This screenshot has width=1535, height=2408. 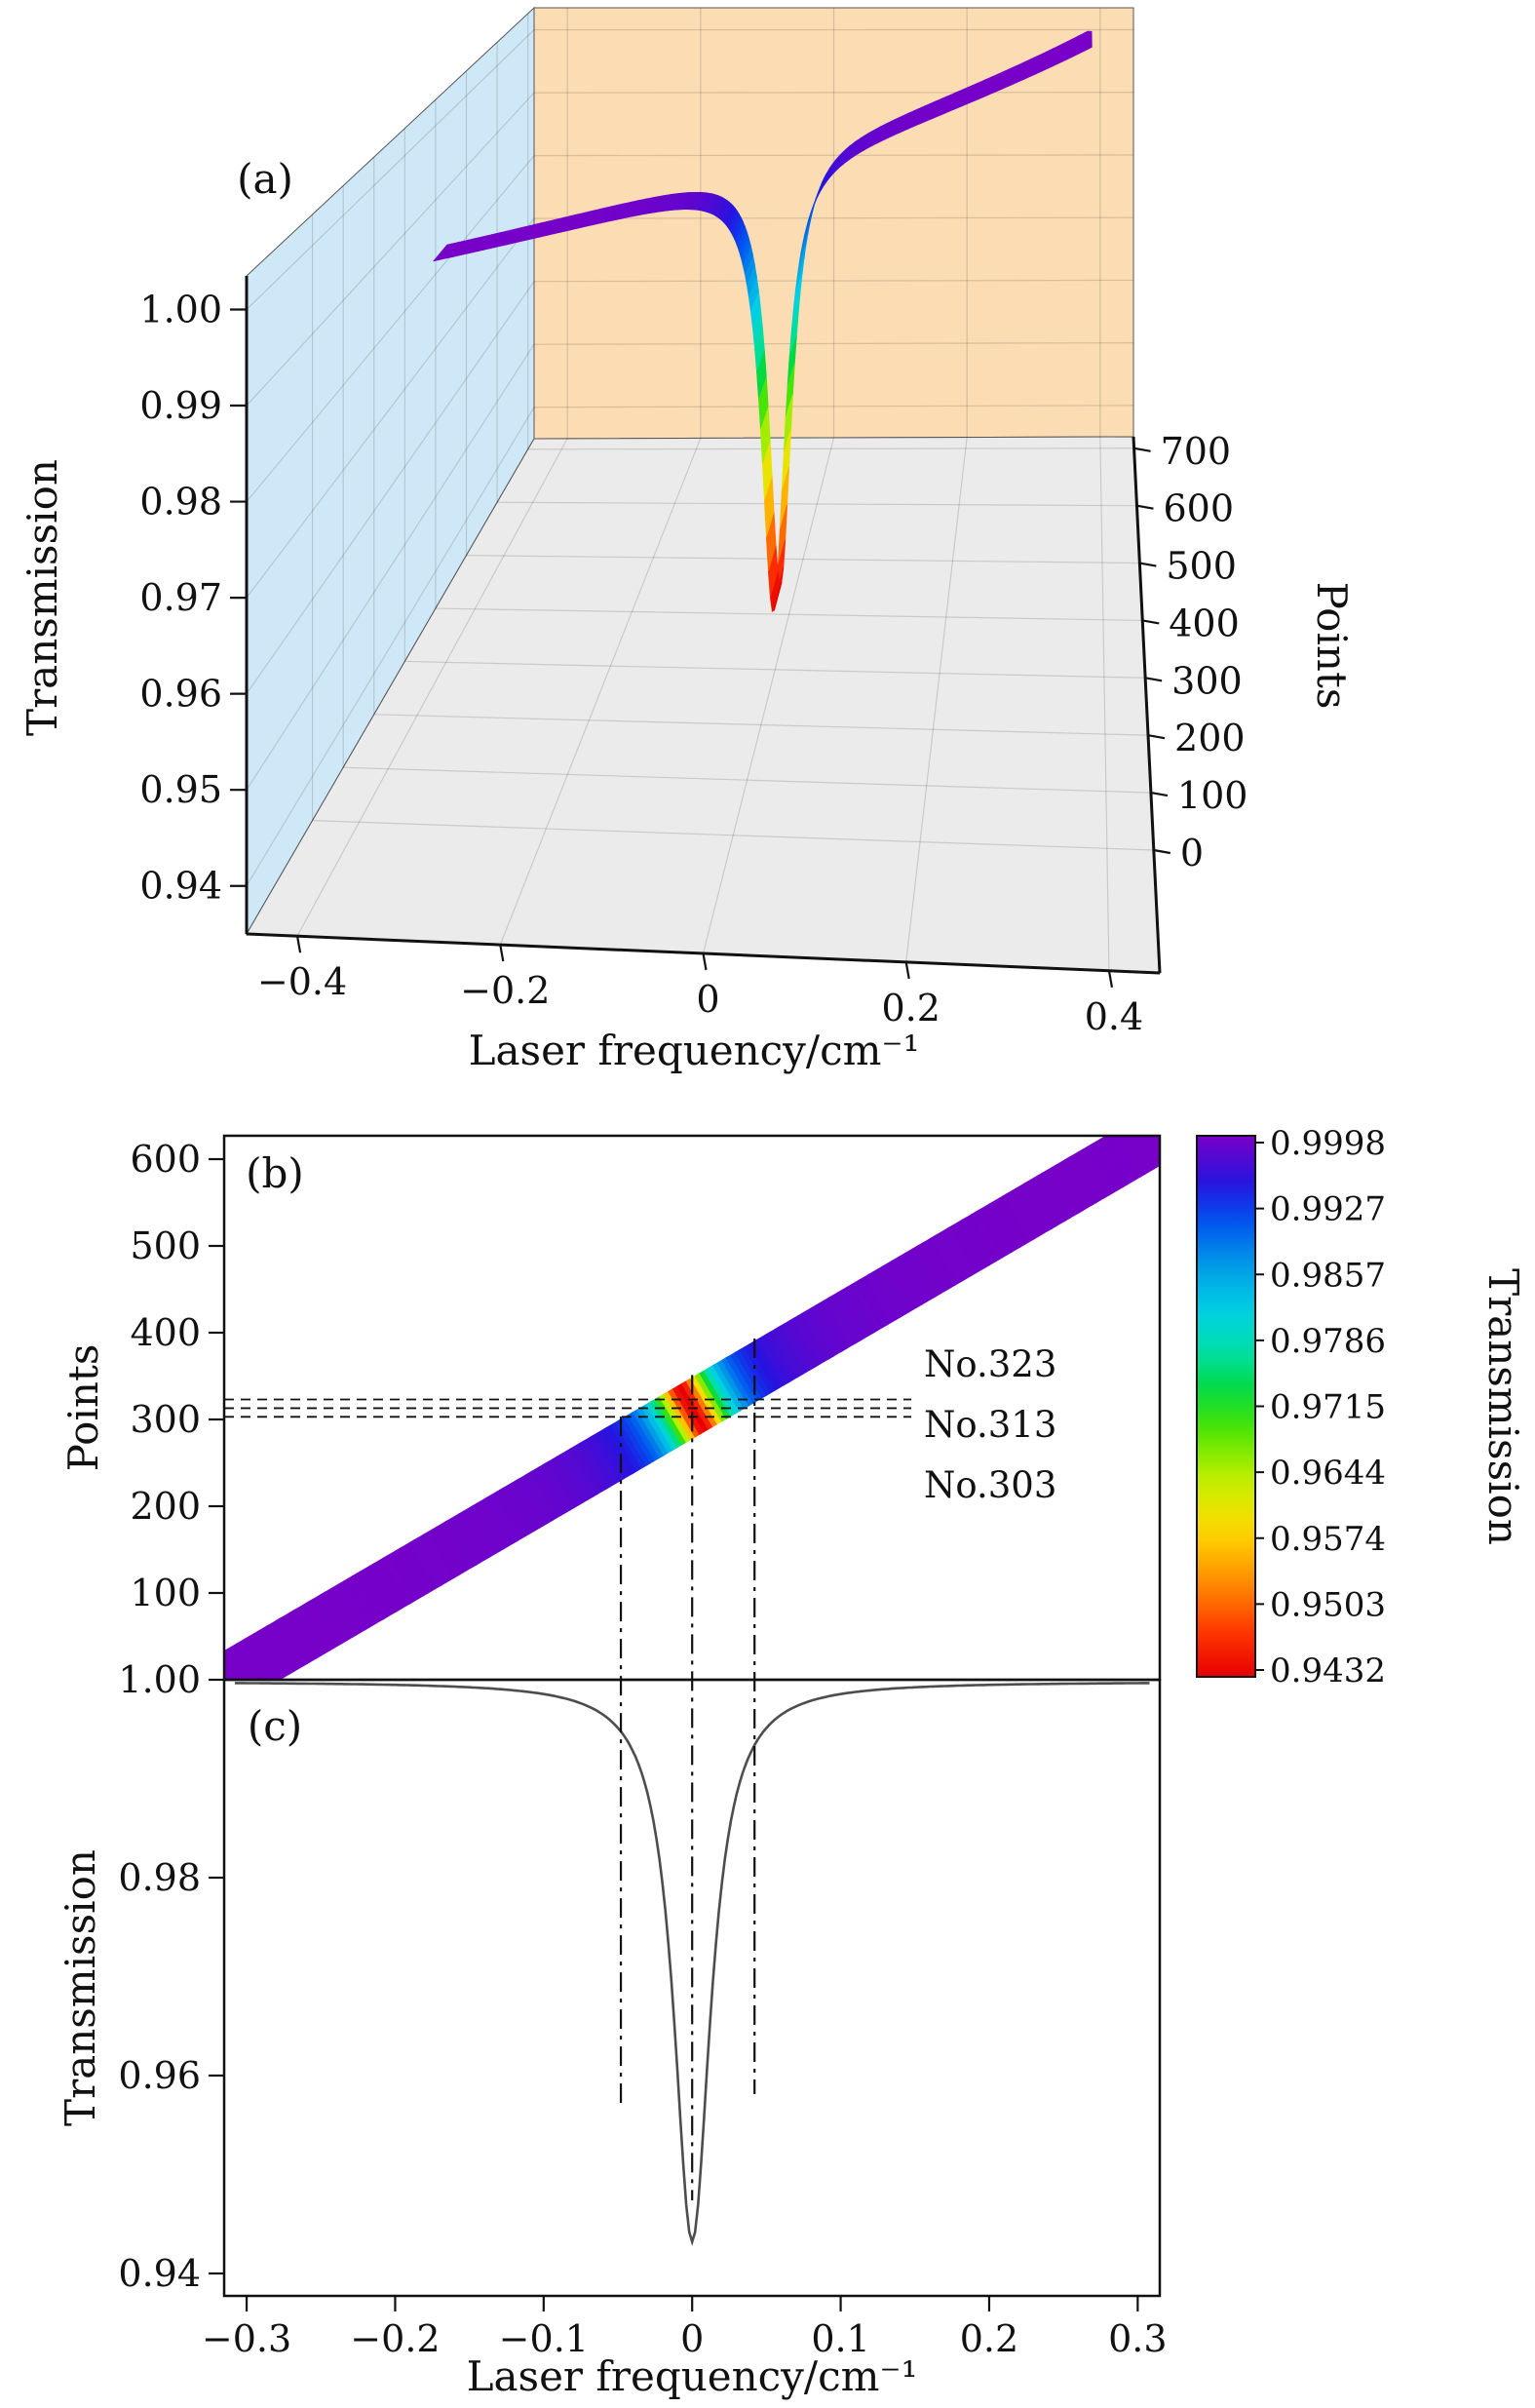 What do you see at coordinates (1210, 738) in the screenshot?
I see `points-tick-label: 200` at bounding box center [1210, 738].